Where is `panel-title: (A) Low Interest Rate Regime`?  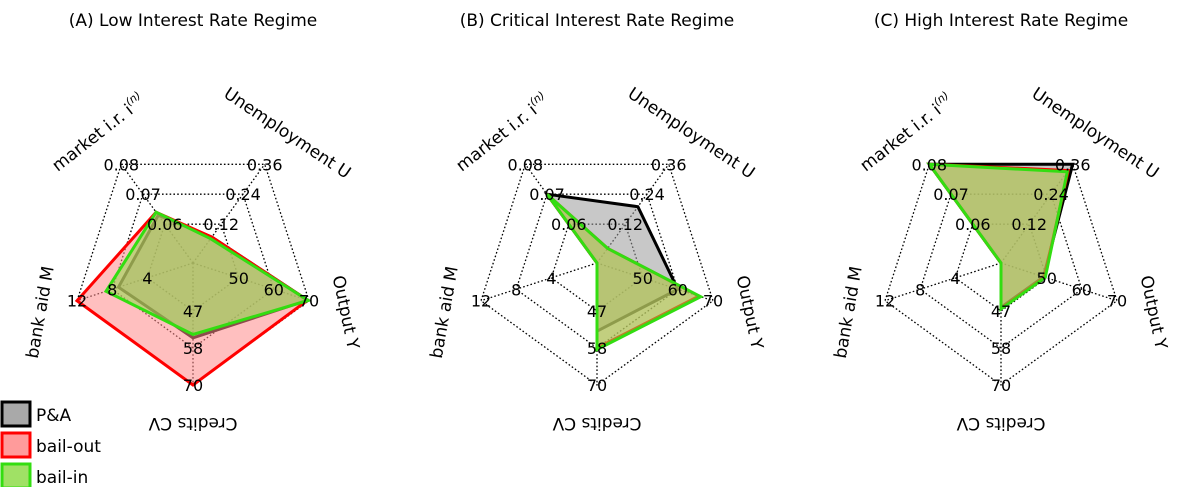 panel-title: (A) Low Interest Rate Regime is located at coordinates (193, 21).